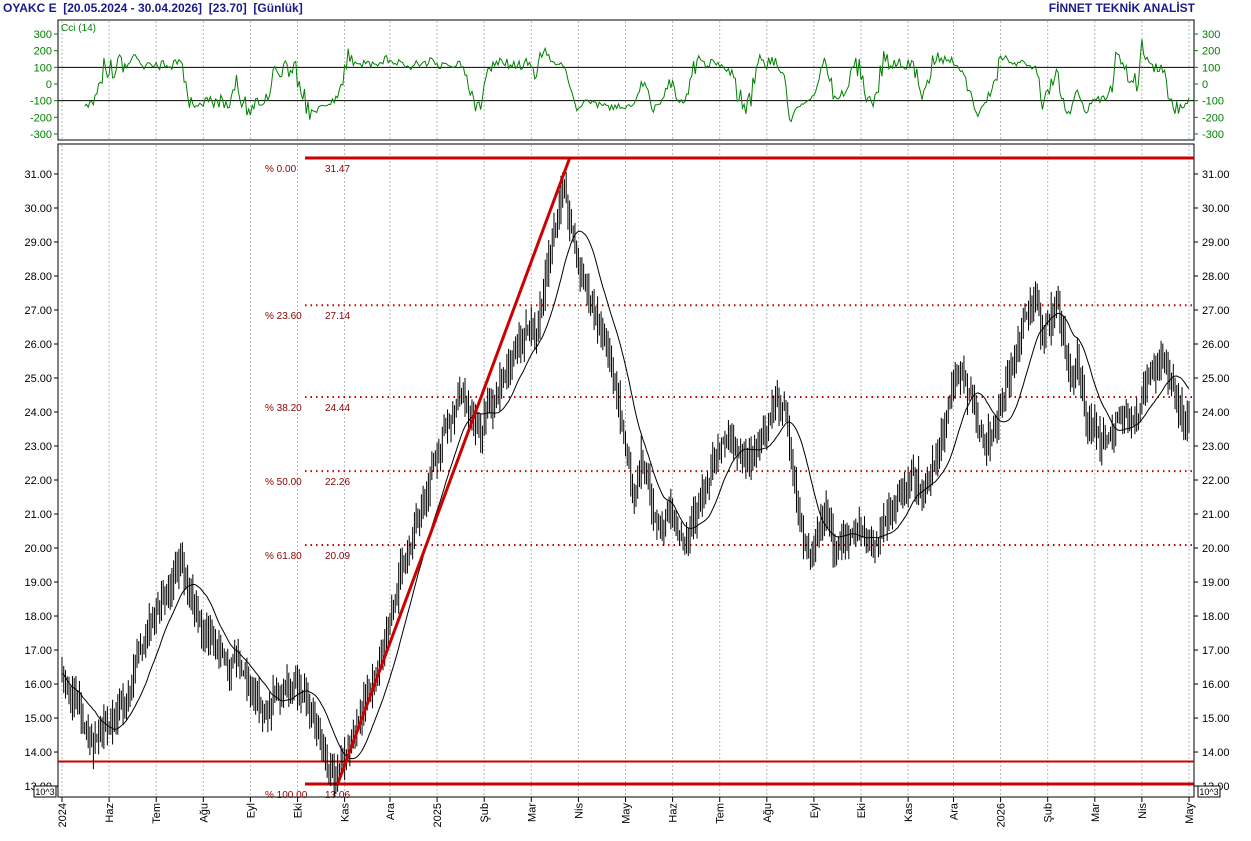 The height and width of the screenshot is (841, 1251). I want to click on fib-level-percent: % 100.00, so click(286, 795).